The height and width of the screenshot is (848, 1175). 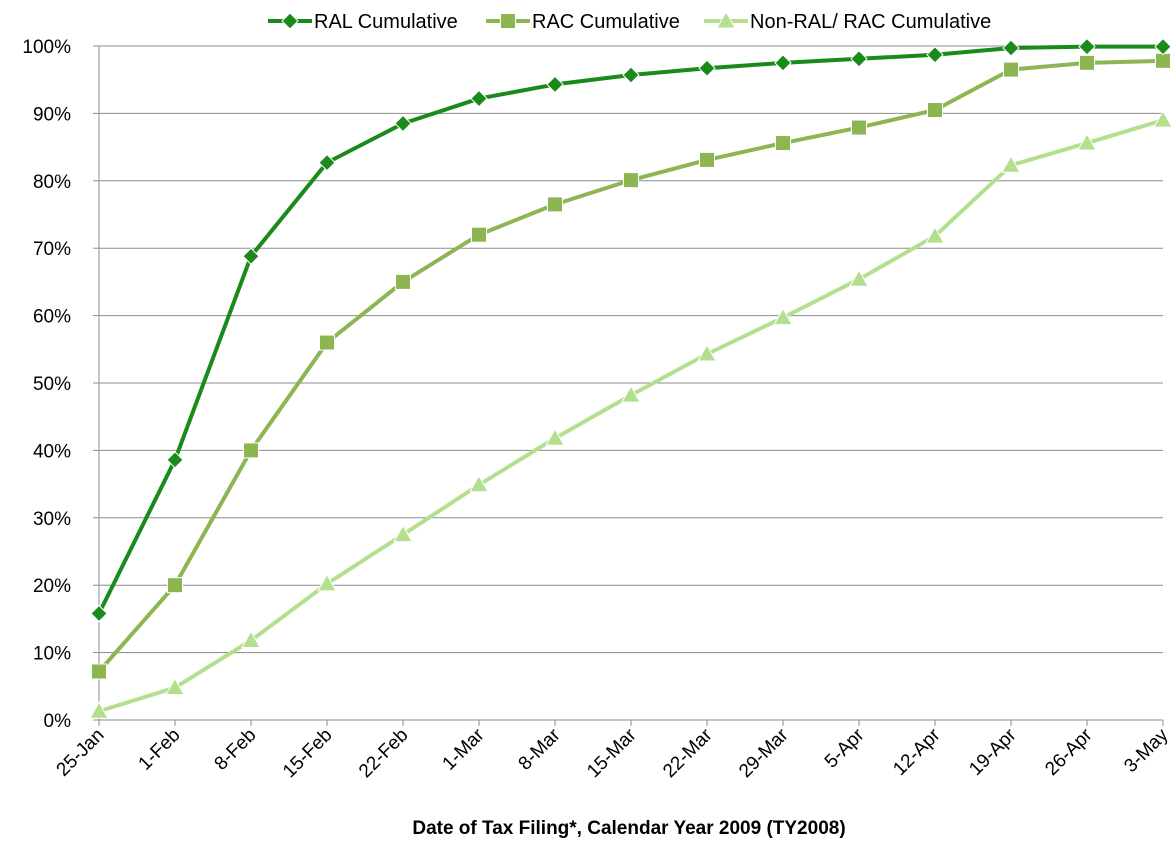 What do you see at coordinates (1146, 750) in the screenshot?
I see `x-tick-label: 3-May` at bounding box center [1146, 750].